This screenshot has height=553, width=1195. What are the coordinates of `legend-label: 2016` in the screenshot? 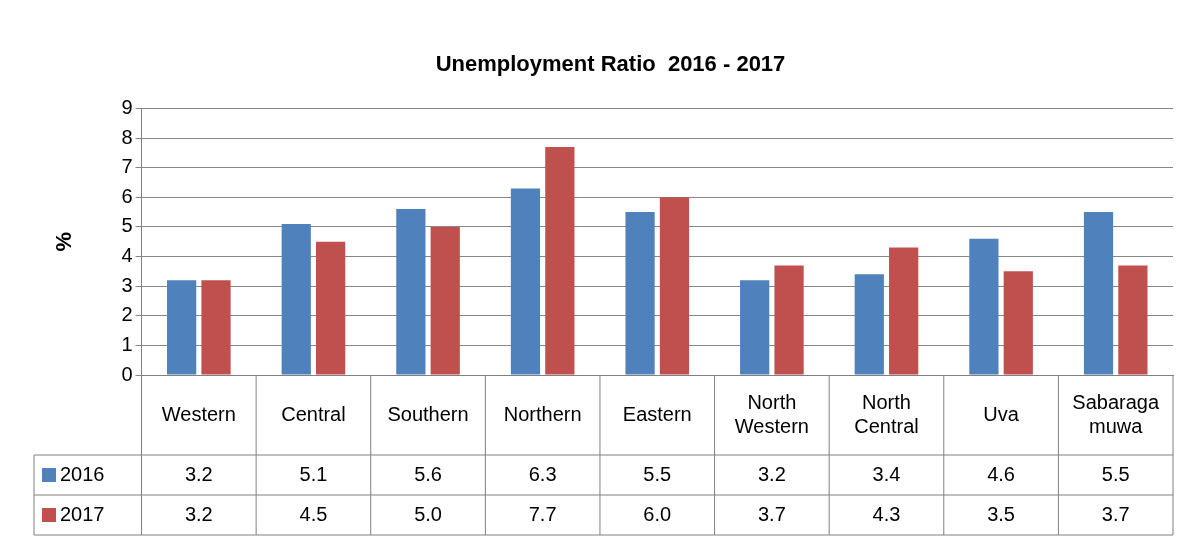 It's located at (82, 473).